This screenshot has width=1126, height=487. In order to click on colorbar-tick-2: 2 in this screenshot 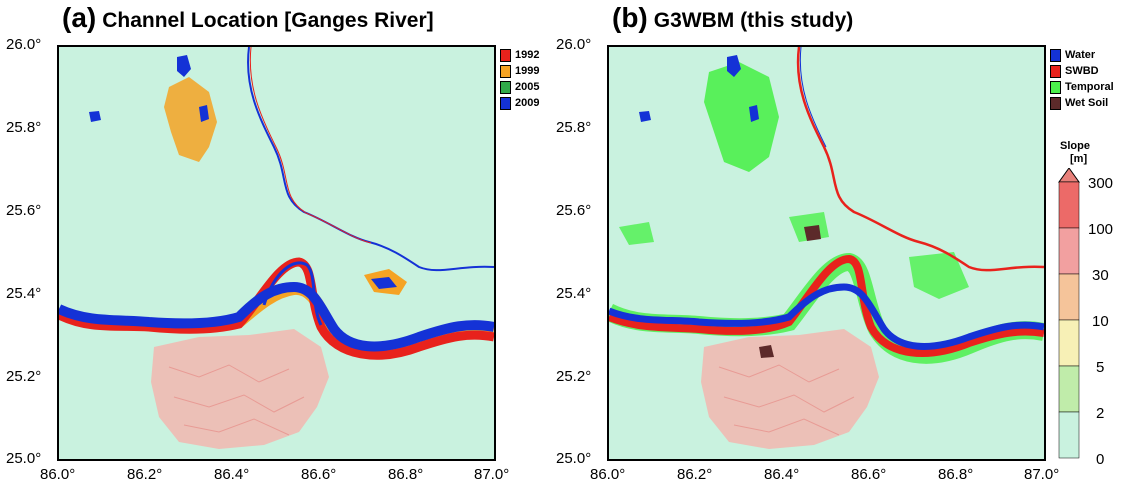, I will do `click(1100, 413)`.